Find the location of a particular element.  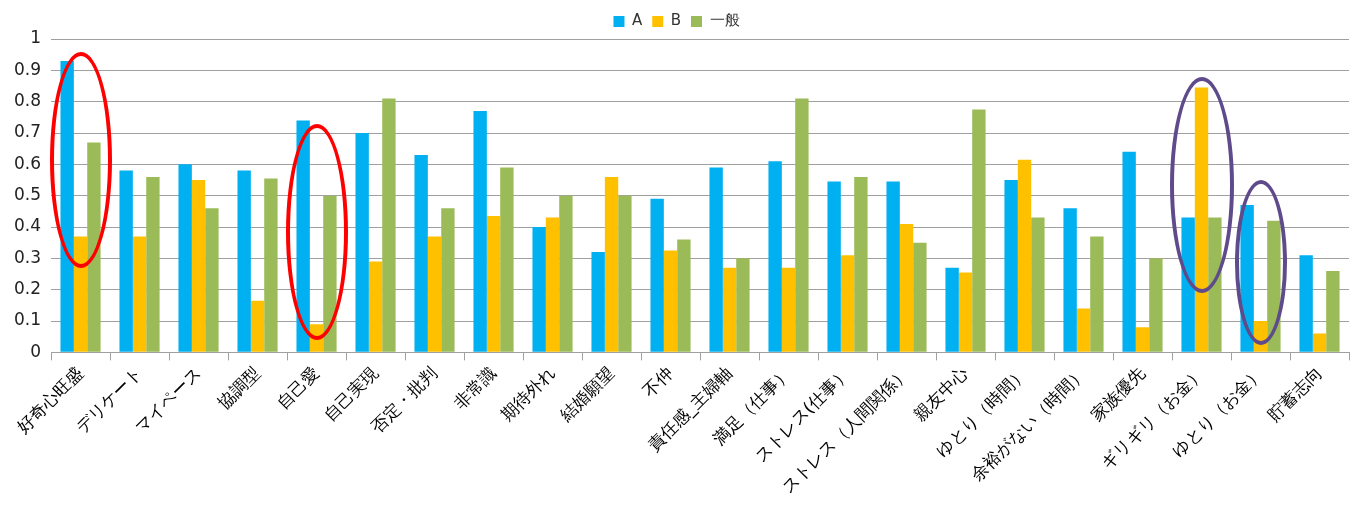

x-tick-label: 結婚願望 is located at coordinates (586, 394).